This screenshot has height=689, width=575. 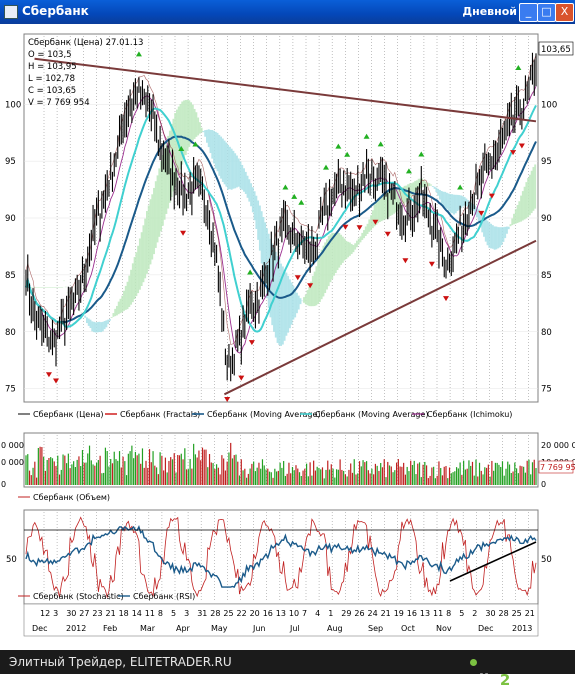 What do you see at coordinates (164, 596) in the screenshot?
I see `legend-rsi: Сбербанк (RSI)` at bounding box center [164, 596].